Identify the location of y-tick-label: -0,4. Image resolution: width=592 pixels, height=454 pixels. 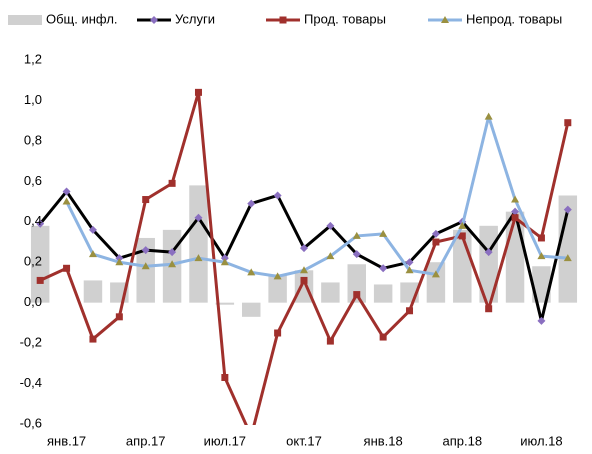
(31, 382).